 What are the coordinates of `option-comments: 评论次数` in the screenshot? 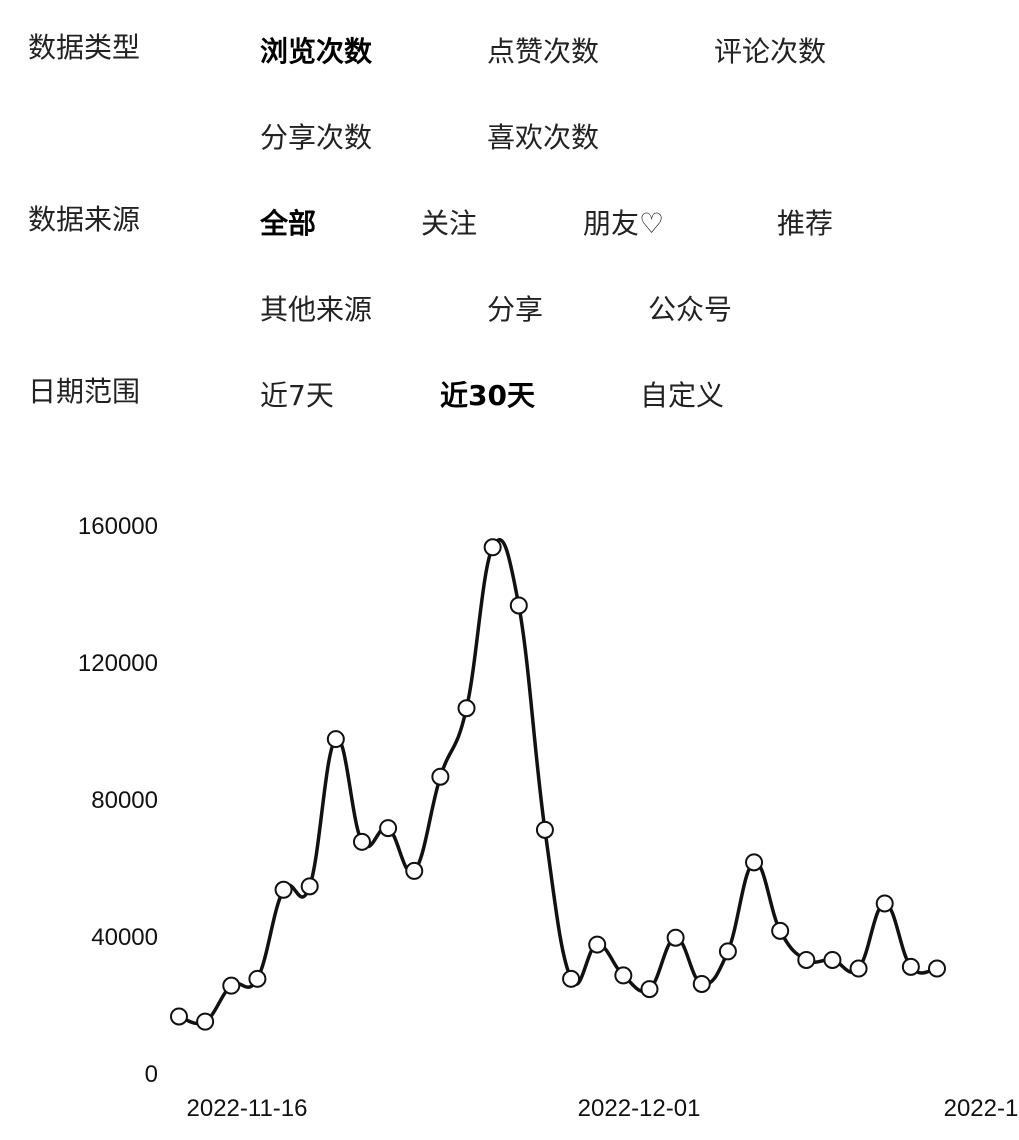 It's located at (770, 50).